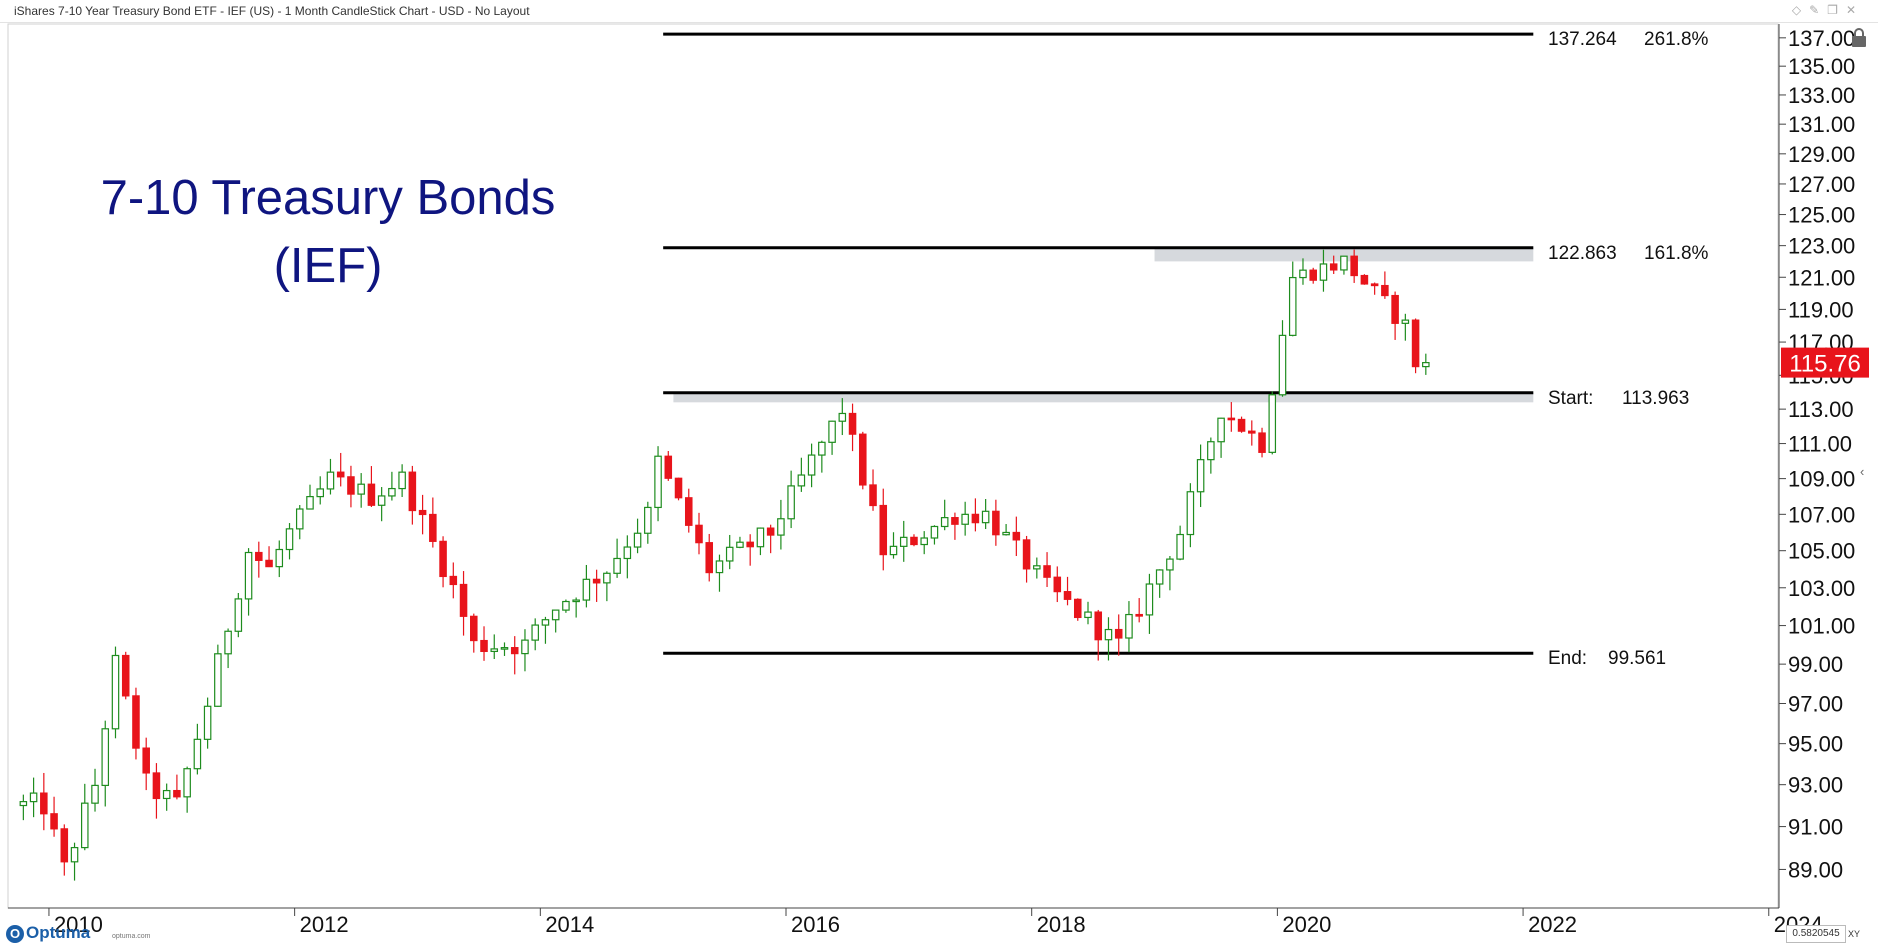 The height and width of the screenshot is (947, 1878). What do you see at coordinates (1821, 184) in the screenshot?
I see `y-tick-label: 127.00` at bounding box center [1821, 184].